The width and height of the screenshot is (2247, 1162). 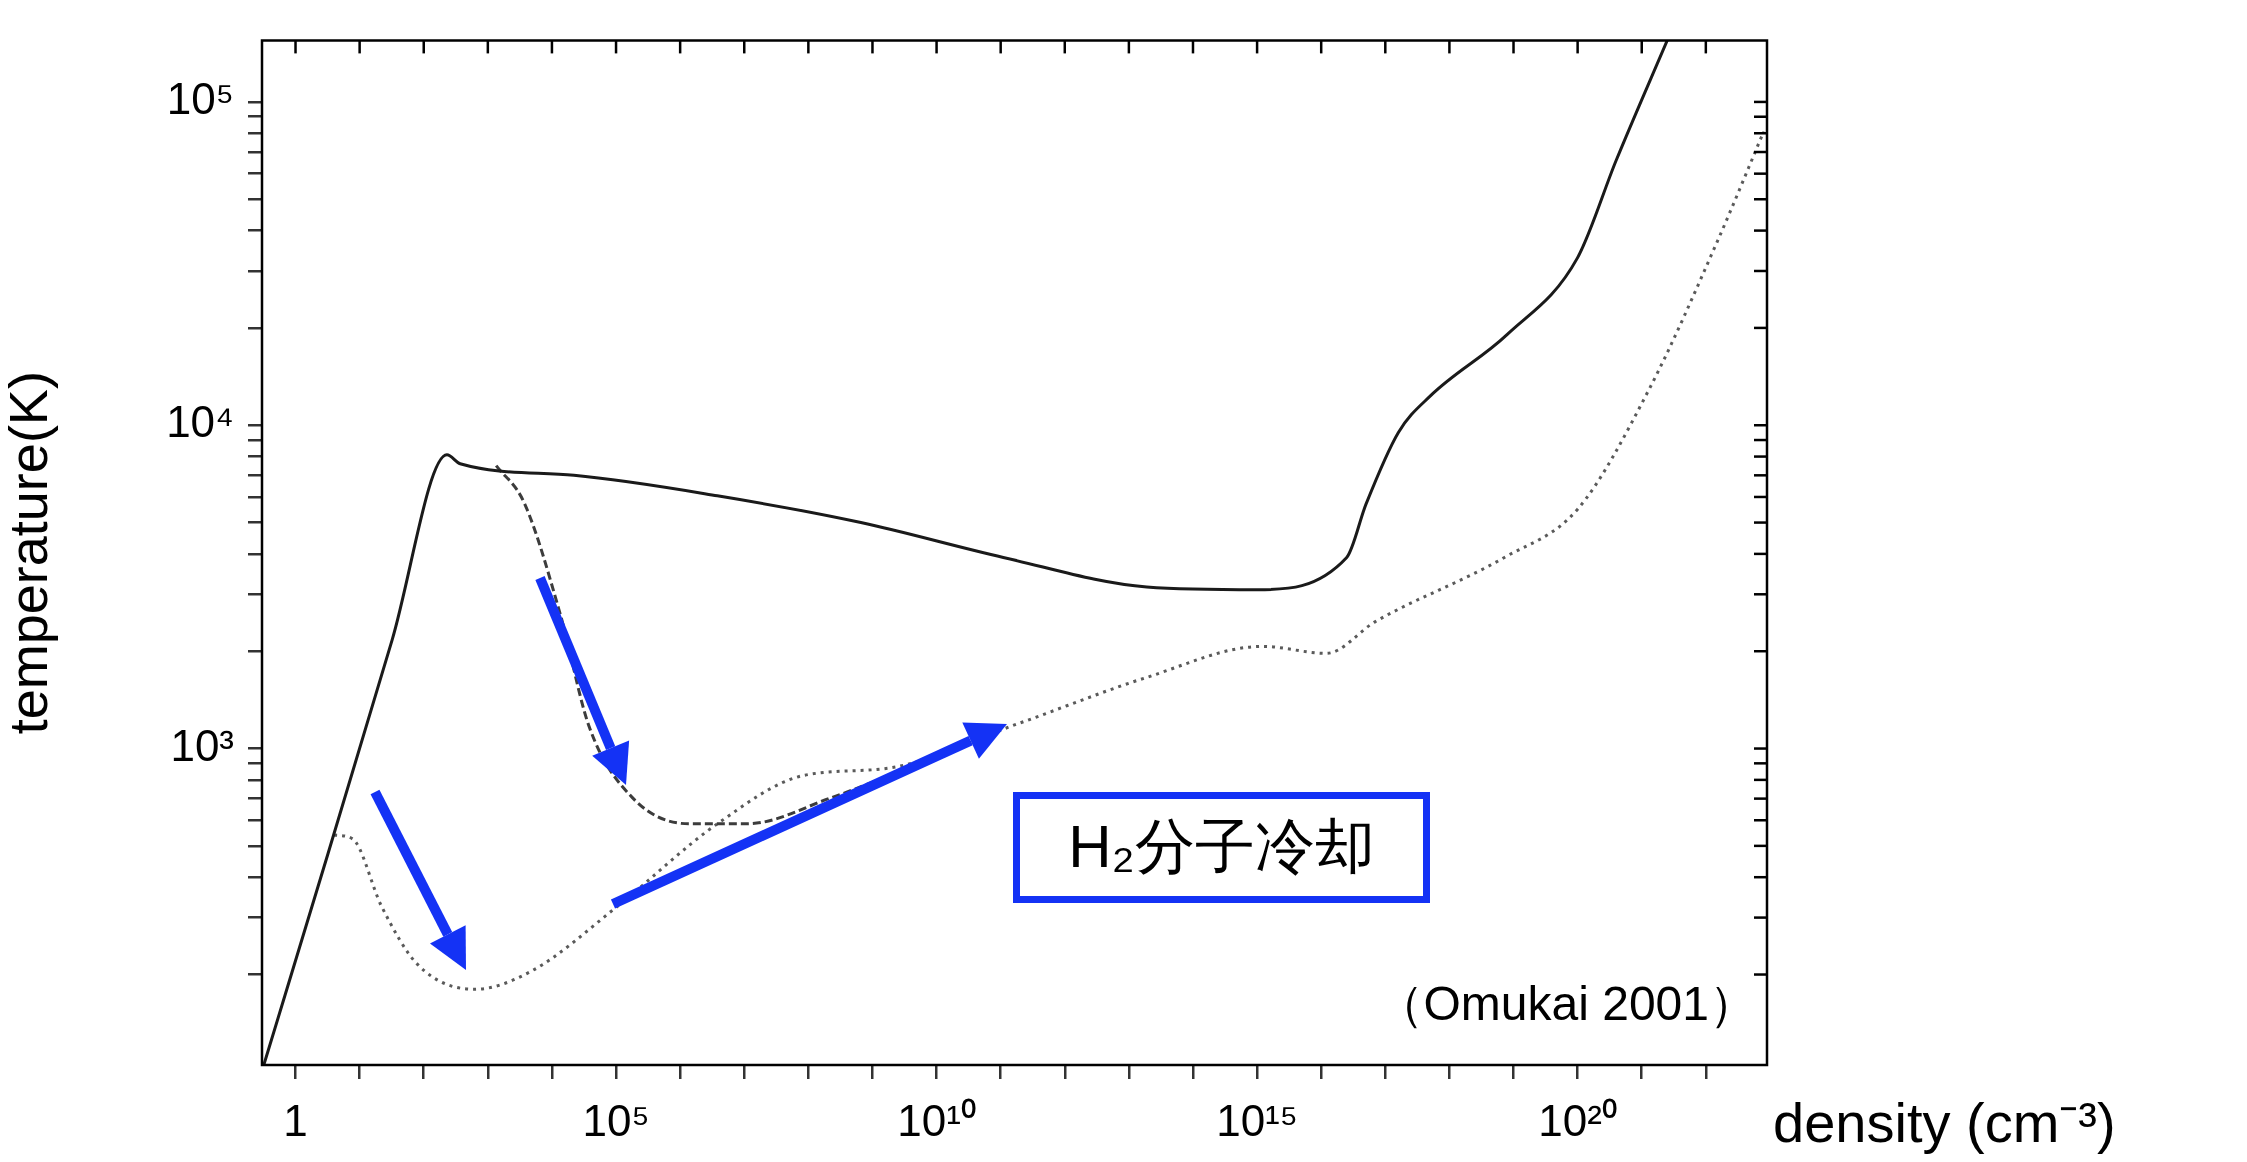 I want to click on x-tick-label: 10⁵, so click(x=616, y=1120).